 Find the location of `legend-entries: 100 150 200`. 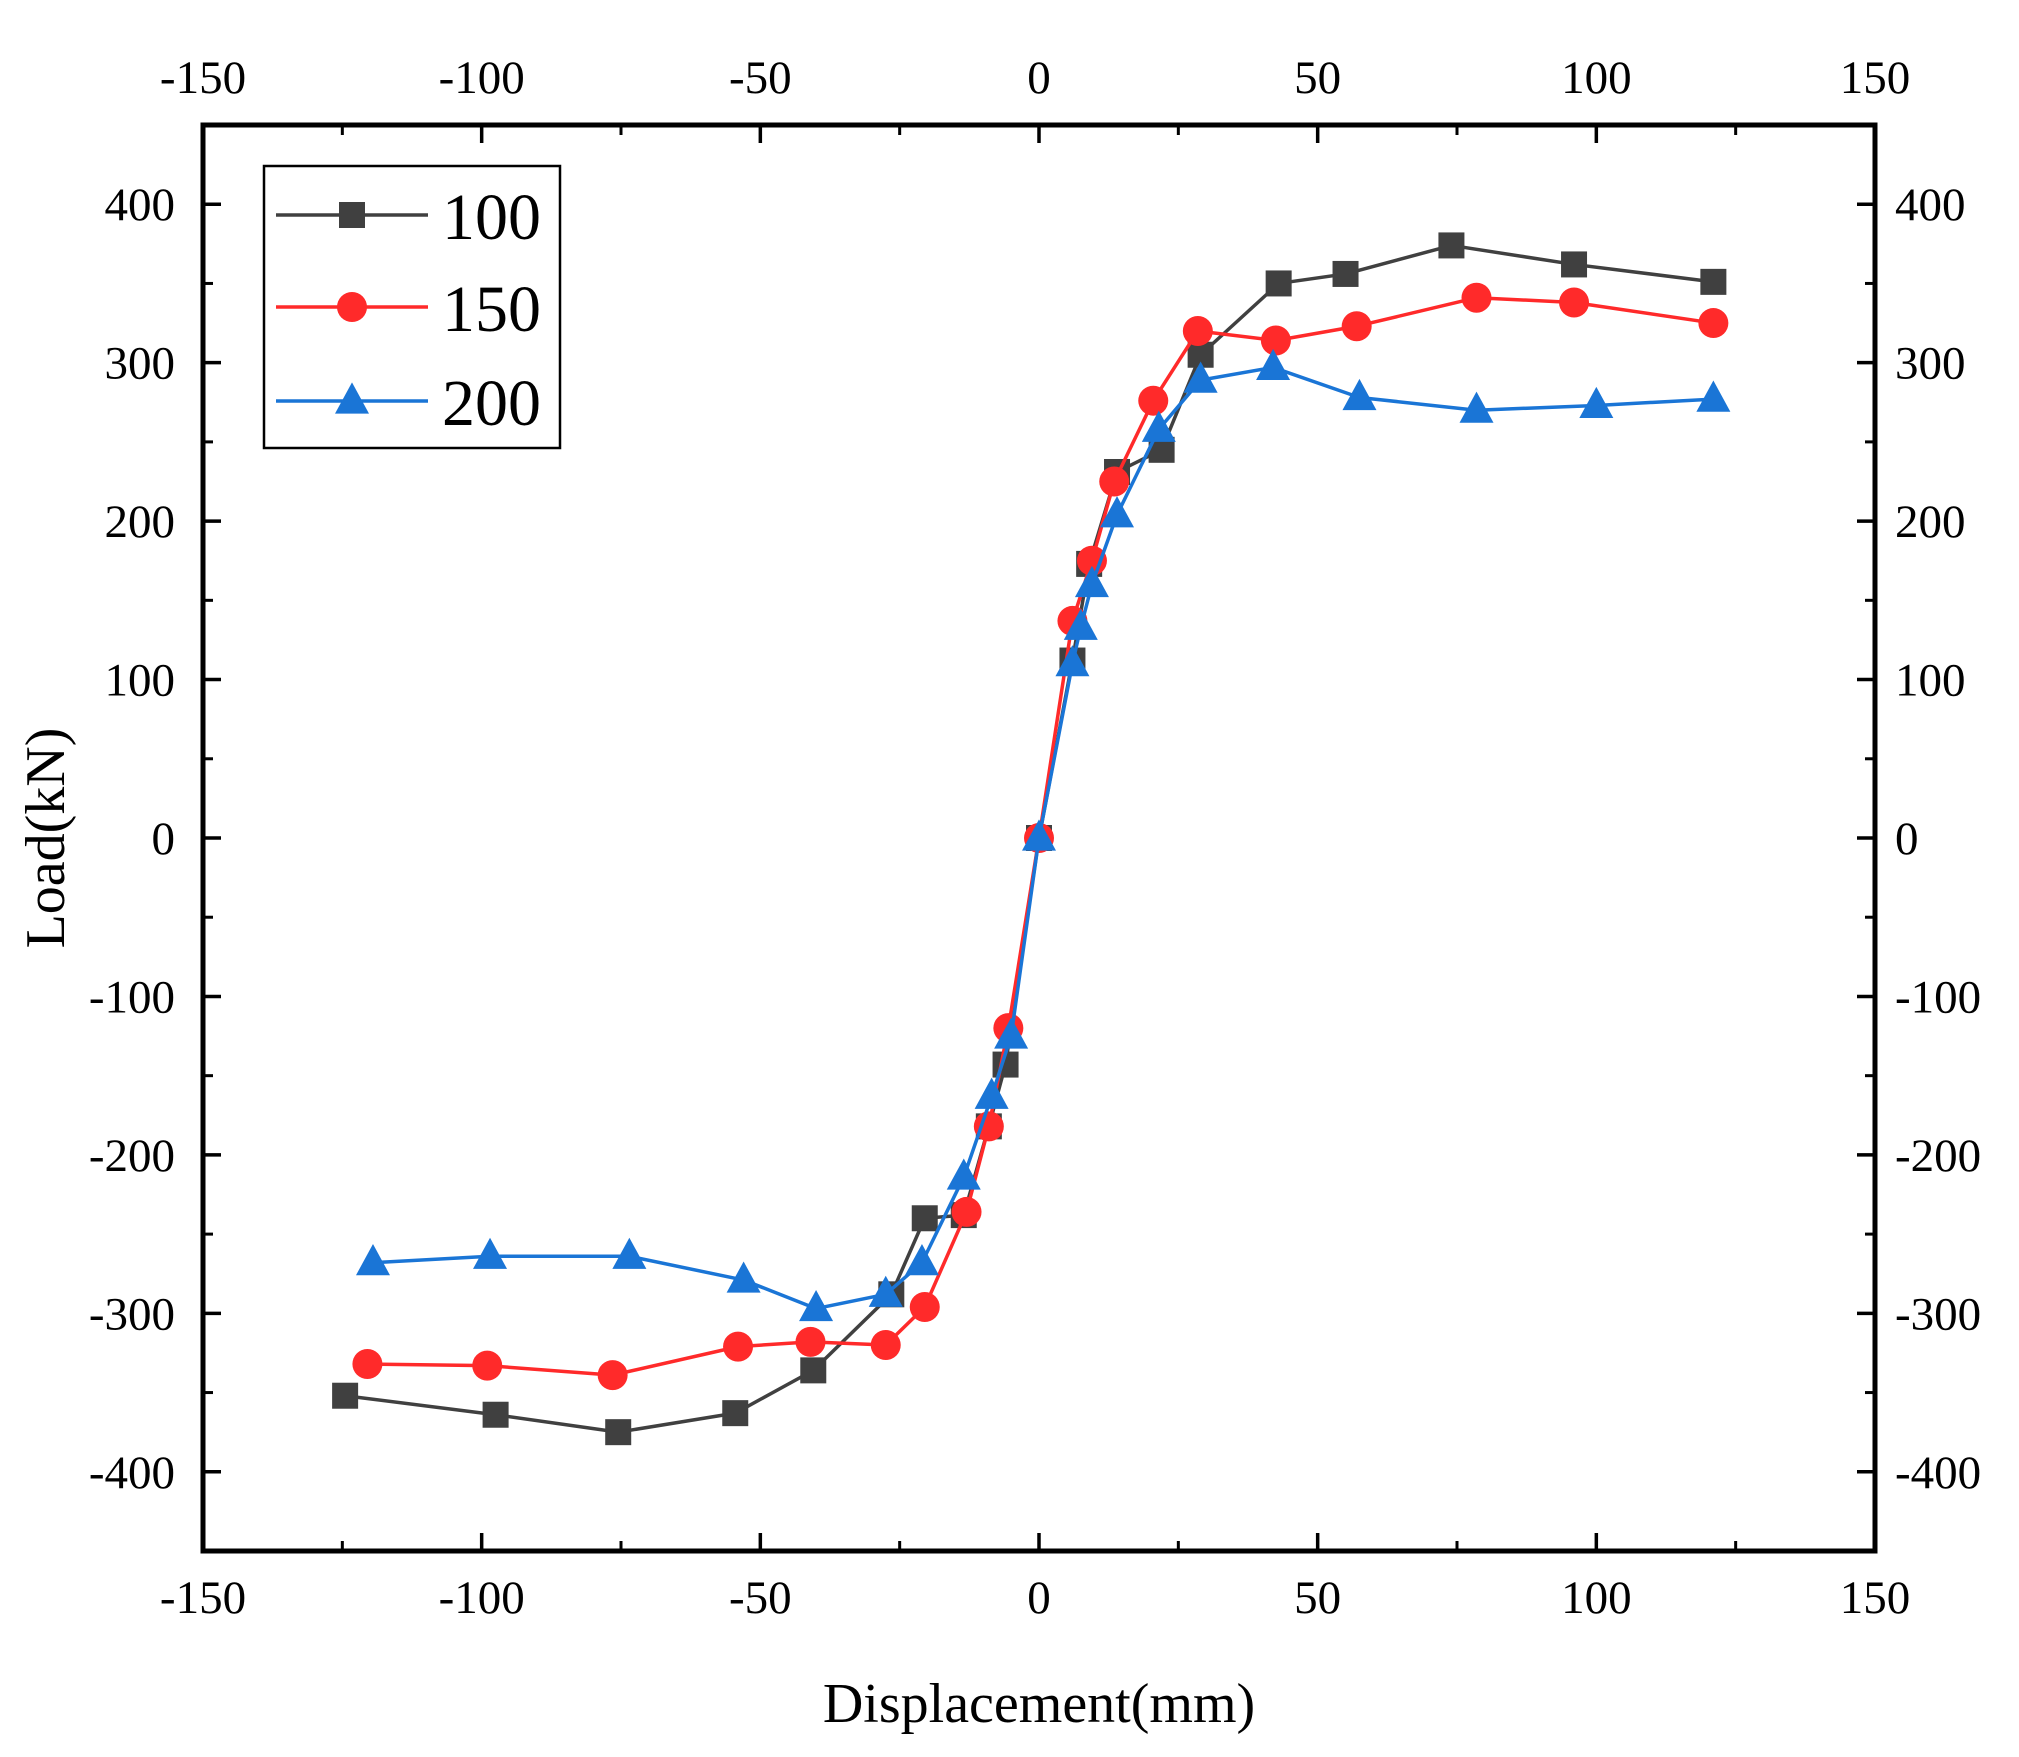

legend-entries: 100 150 200 is located at coordinates (408, 310).